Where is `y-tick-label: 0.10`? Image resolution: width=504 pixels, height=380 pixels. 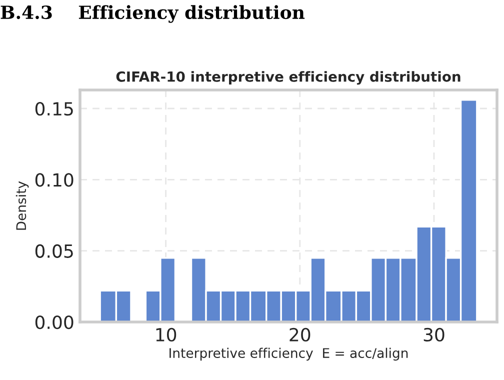
y-tick-label: 0.10 is located at coordinates (54, 180).